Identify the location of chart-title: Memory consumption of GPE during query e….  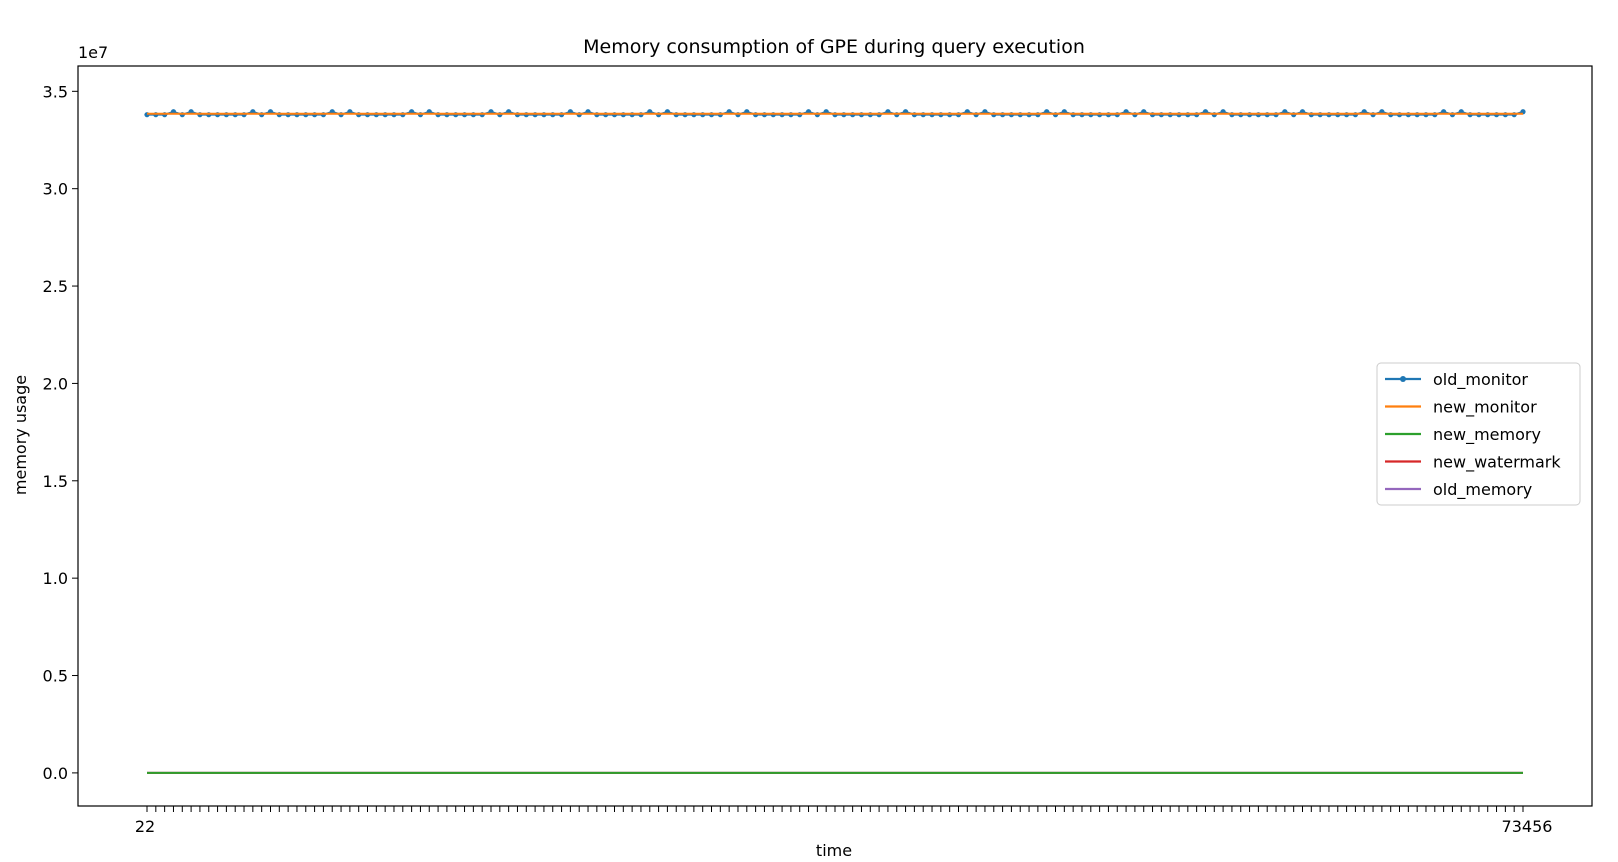
(834, 47).